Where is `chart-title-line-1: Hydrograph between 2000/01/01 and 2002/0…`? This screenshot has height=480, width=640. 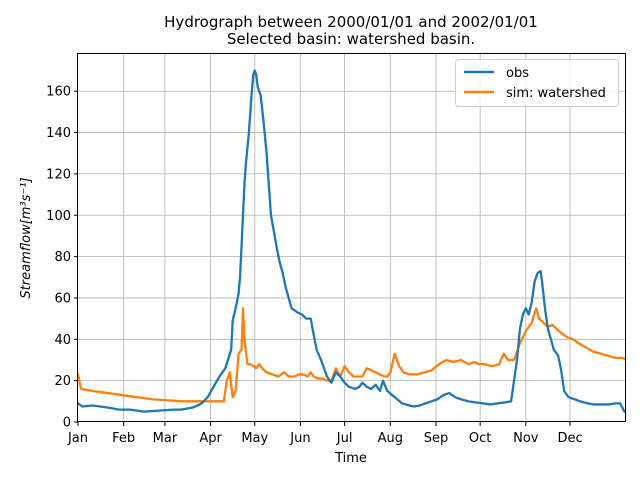 chart-title-line-1: Hydrograph between 2000/01/01 and 2002/0… is located at coordinates (351, 22).